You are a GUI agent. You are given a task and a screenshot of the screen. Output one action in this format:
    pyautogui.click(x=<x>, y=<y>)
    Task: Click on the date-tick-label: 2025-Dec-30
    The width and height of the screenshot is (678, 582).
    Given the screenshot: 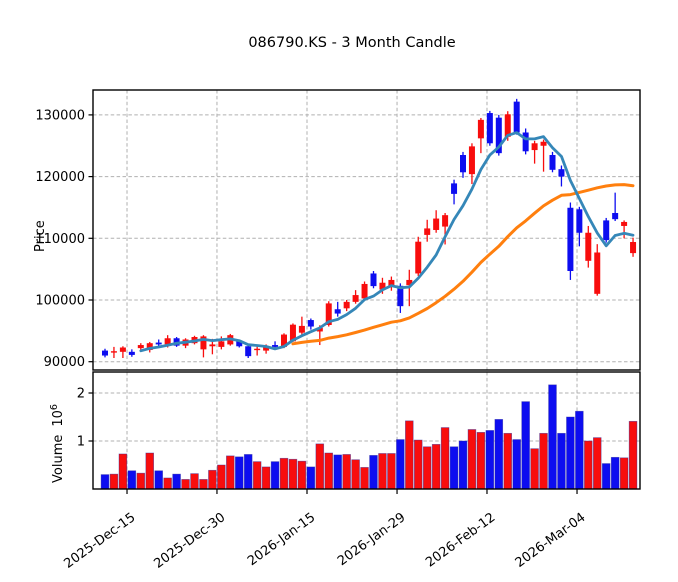 What is the action you would take?
    pyautogui.click(x=189, y=541)
    